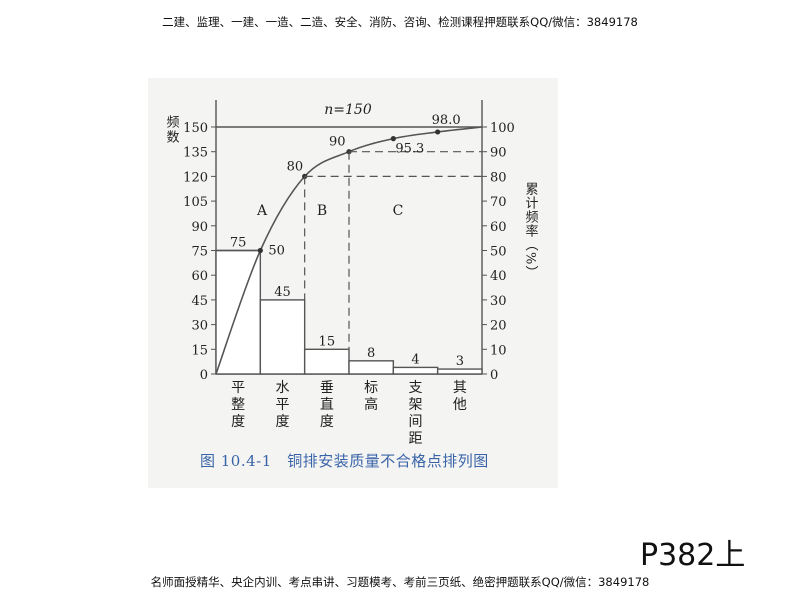 The height and width of the screenshot is (600, 800). What do you see at coordinates (238, 405) in the screenshot?
I see `category-label-char: 整` at bounding box center [238, 405].